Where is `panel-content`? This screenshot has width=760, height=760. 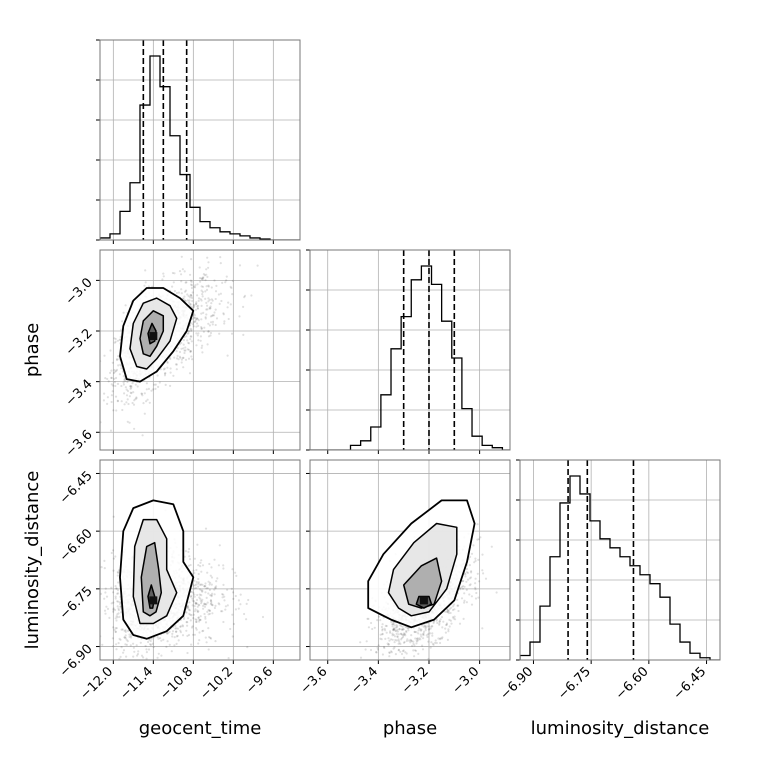
panel-content is located at coordinates (410, 560).